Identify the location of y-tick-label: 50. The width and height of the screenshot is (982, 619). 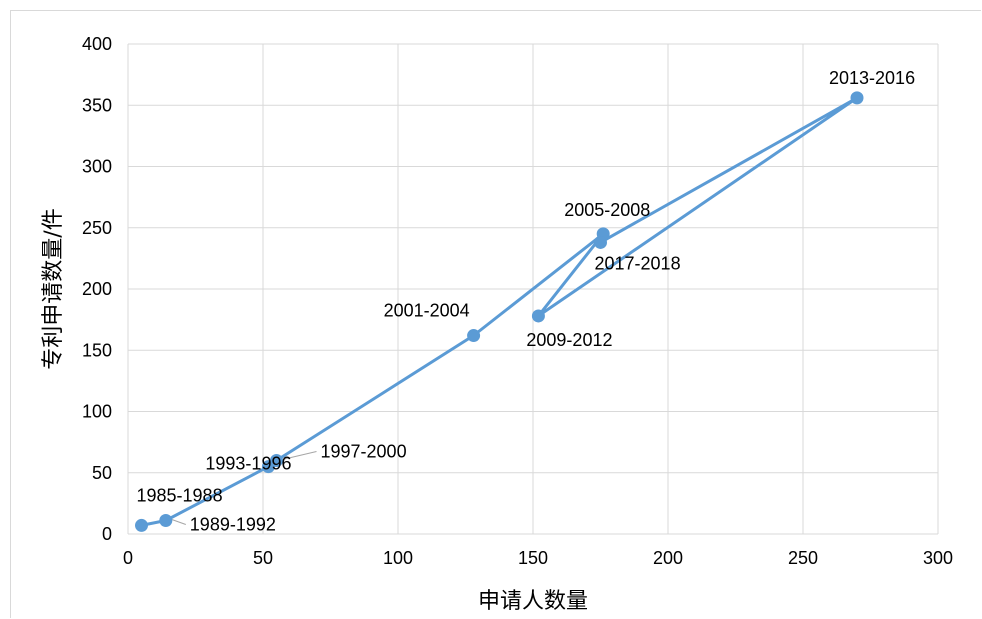
(102, 473).